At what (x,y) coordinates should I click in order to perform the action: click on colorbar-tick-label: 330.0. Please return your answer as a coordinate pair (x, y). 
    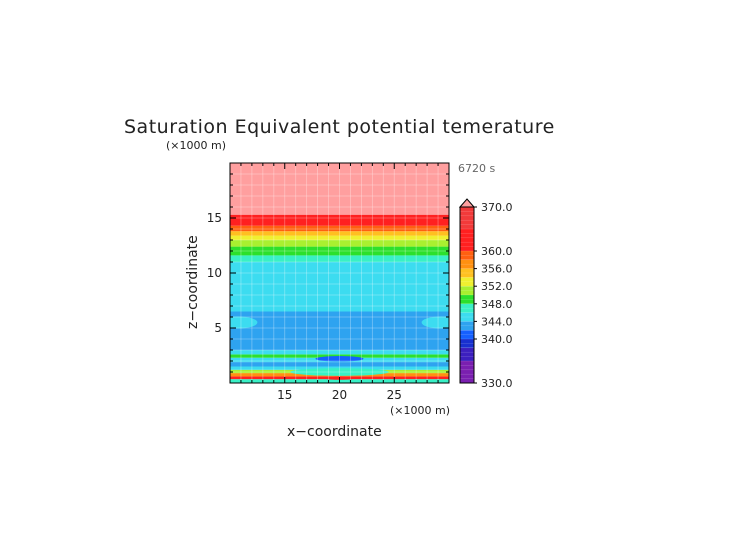
    Looking at the image, I should click on (497, 383).